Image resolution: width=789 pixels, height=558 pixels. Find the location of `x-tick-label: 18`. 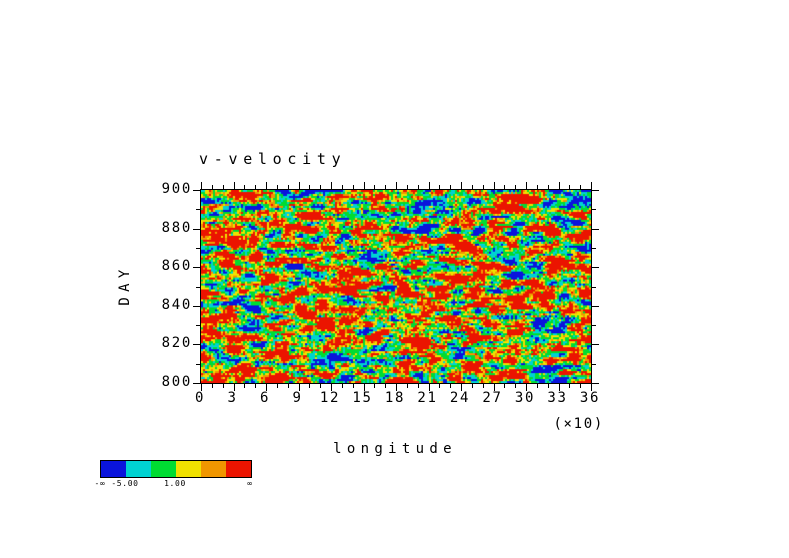

x-tick-label: 18 is located at coordinates (395, 398).